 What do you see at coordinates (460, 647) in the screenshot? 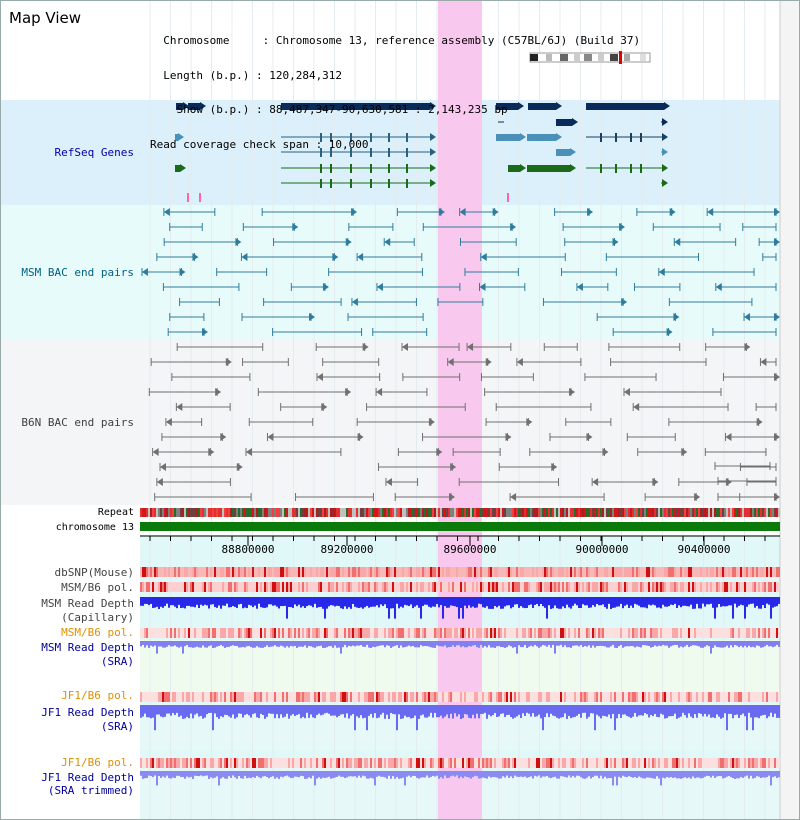
I see `msm-read-depth-sra-track` at bounding box center [460, 647].